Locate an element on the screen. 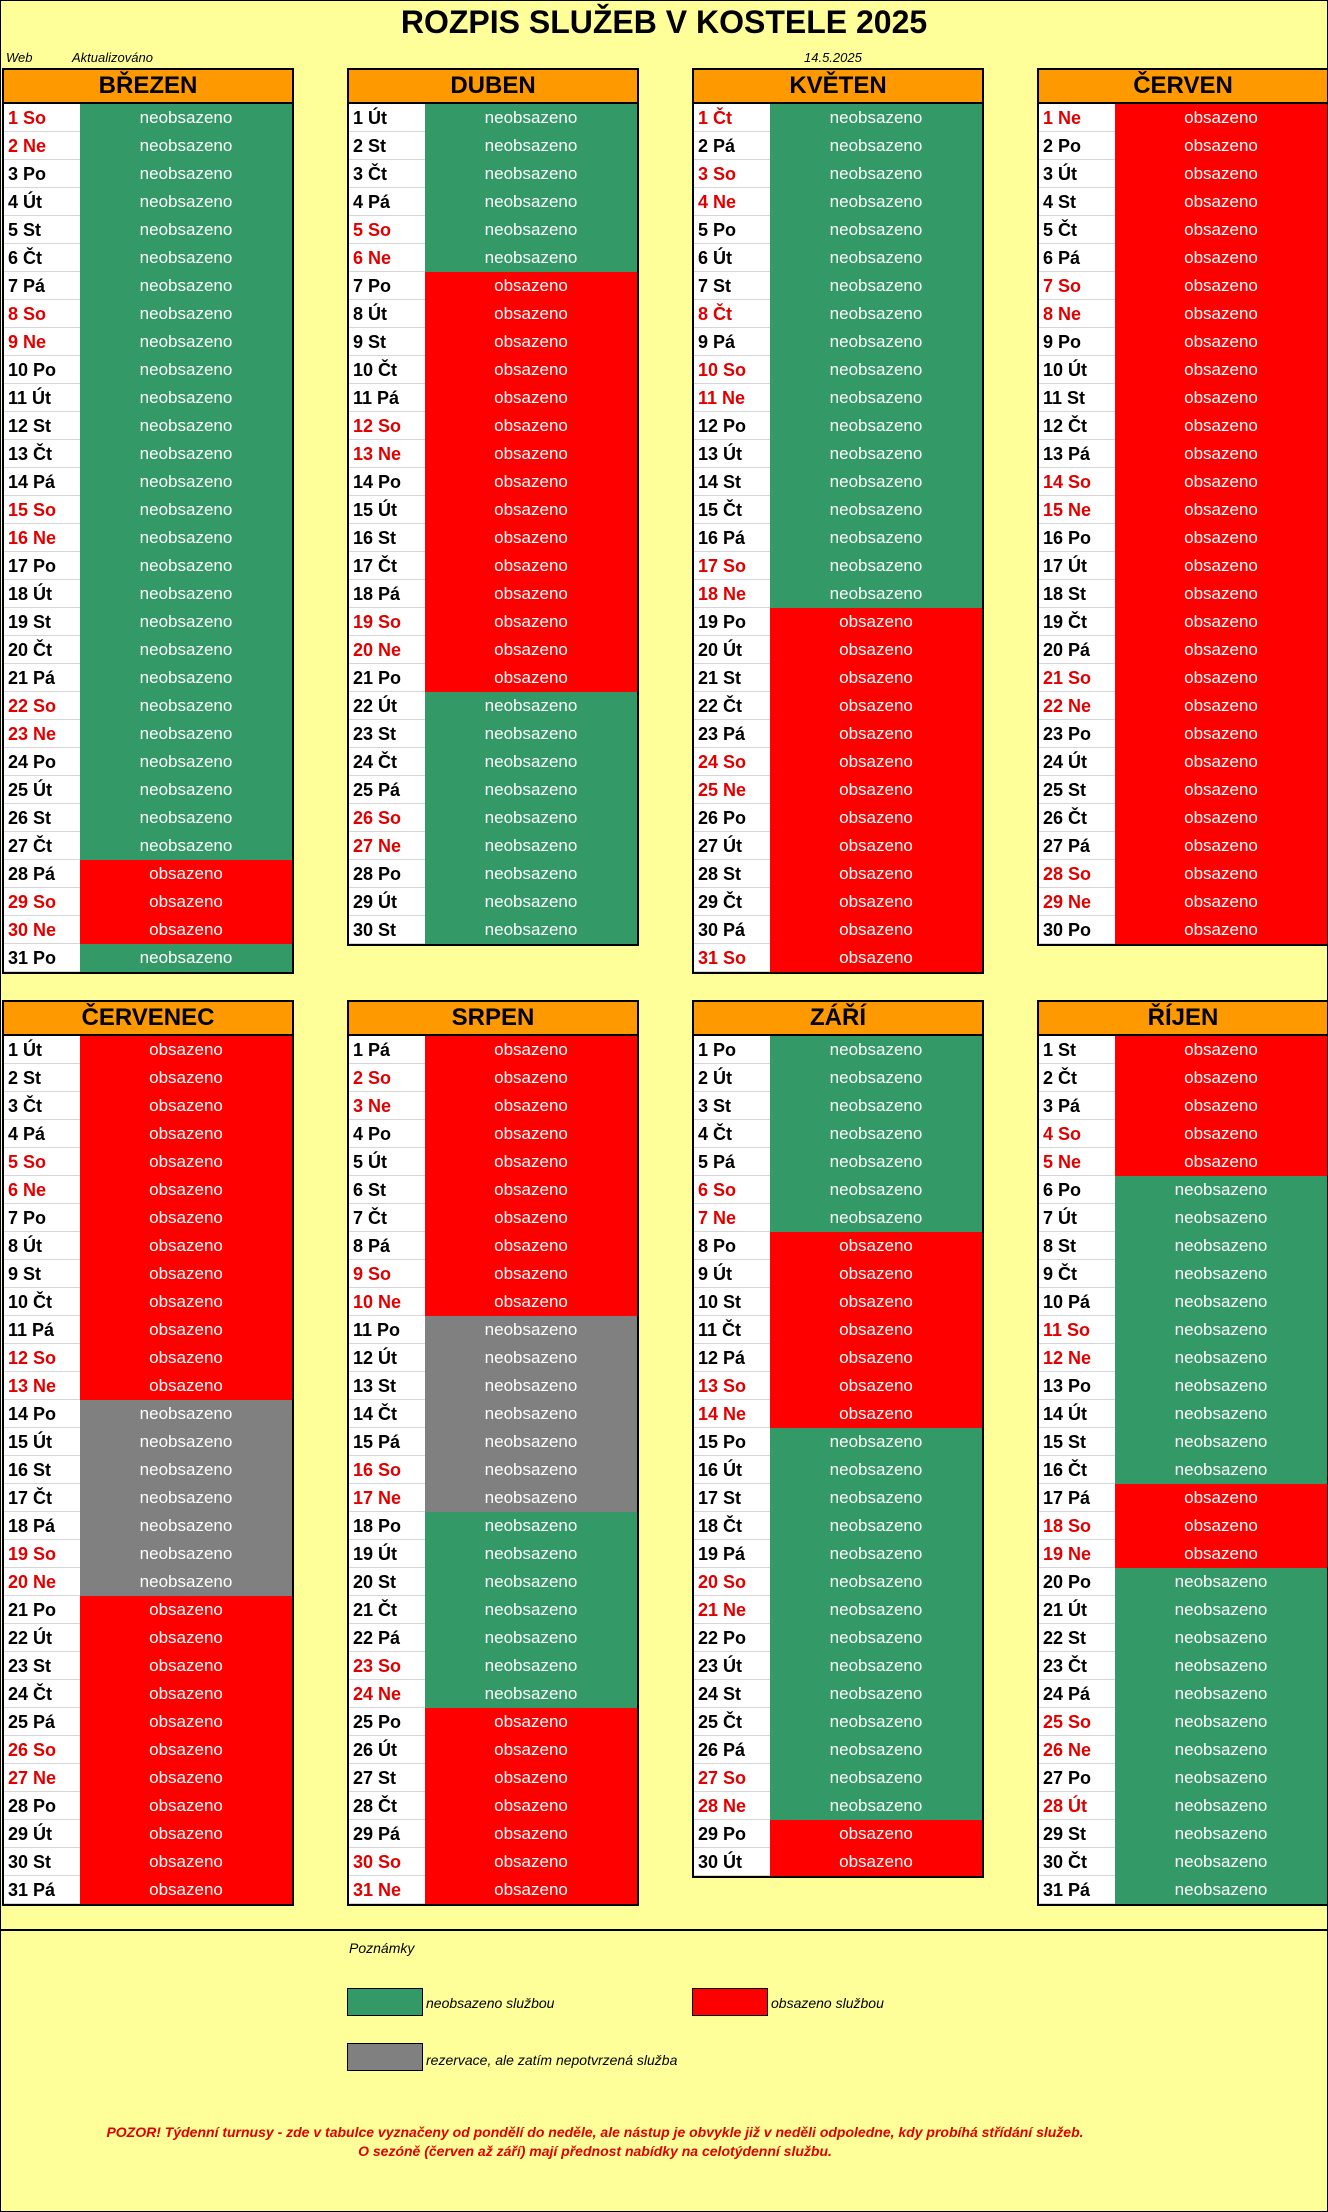  day-label: 3 Po is located at coordinates (42, 174).